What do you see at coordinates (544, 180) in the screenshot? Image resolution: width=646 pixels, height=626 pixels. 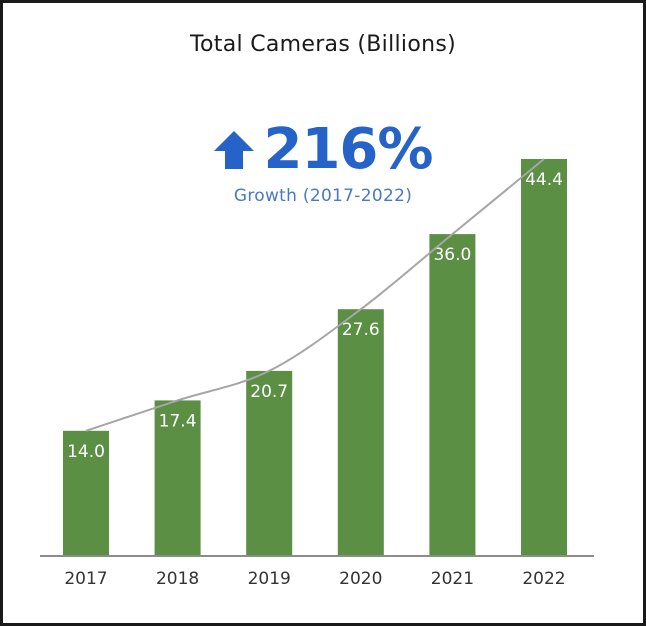 I see `bar-value-label: 44.4` at bounding box center [544, 180].